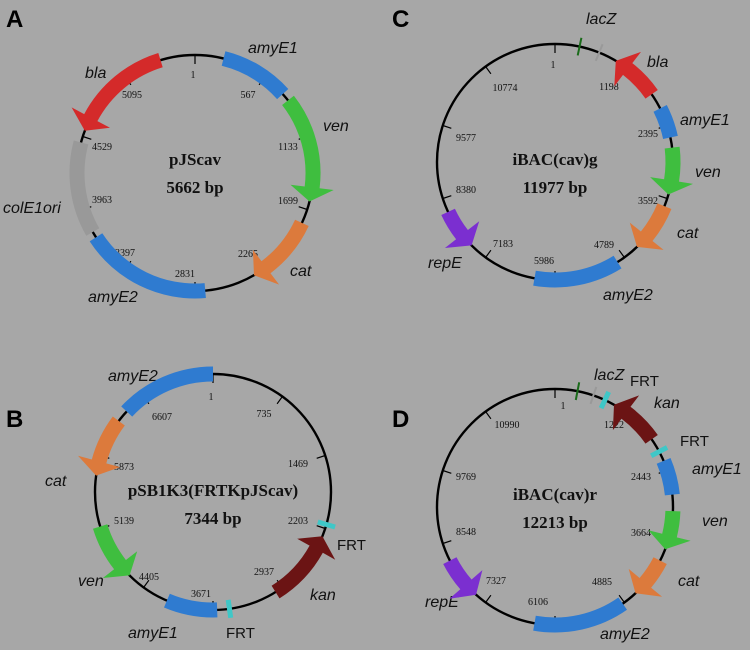  Describe the element at coordinates (113, 297) in the screenshot. I see `gene-label-amye2-a: amyE2` at that location.